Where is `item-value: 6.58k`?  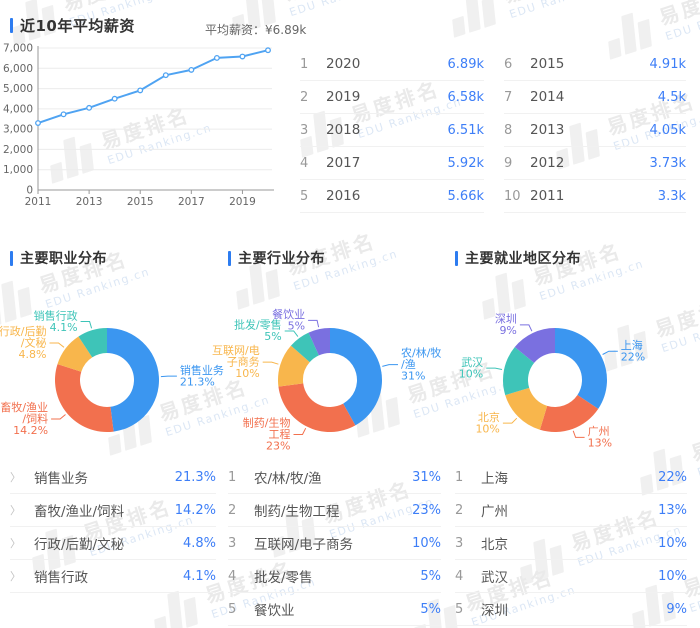 item-value: 6.58k is located at coordinates (465, 97).